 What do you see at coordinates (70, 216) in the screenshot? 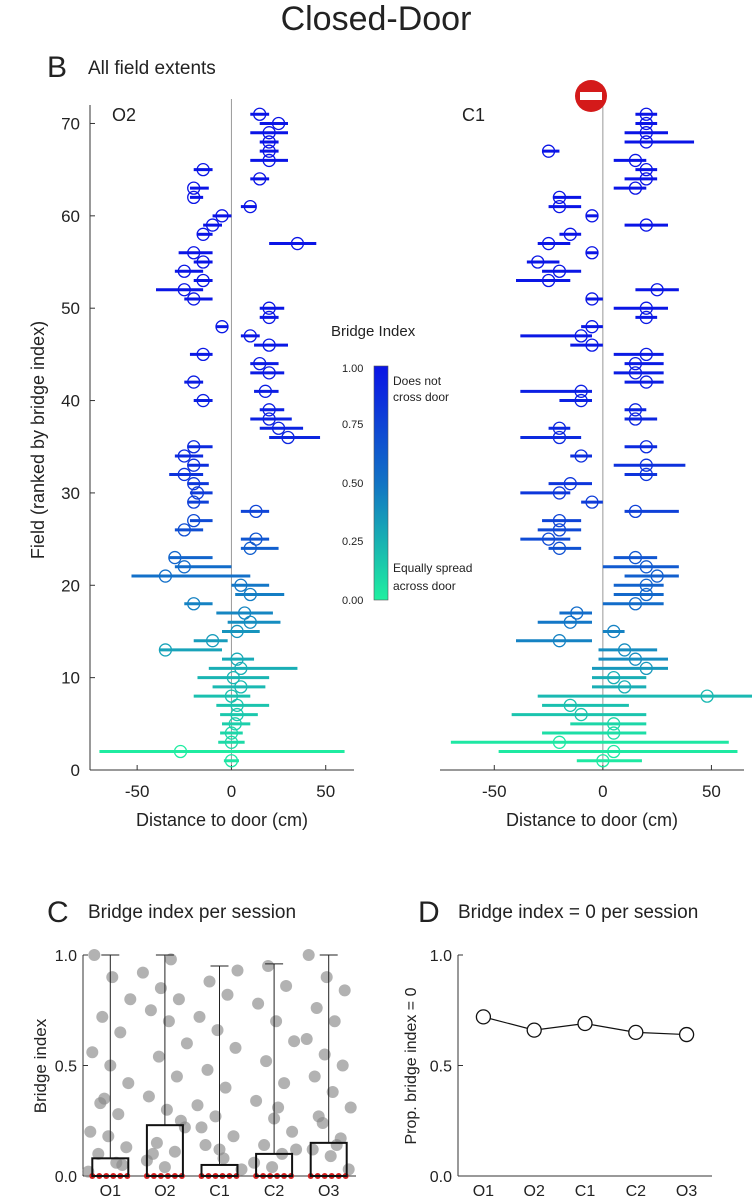
I see `y-tick-label: 60` at bounding box center [70, 216].